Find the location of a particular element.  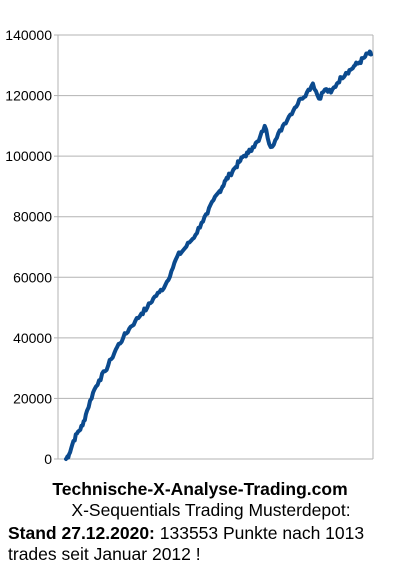

y-tick-label-4: 80000 is located at coordinates (32, 217).